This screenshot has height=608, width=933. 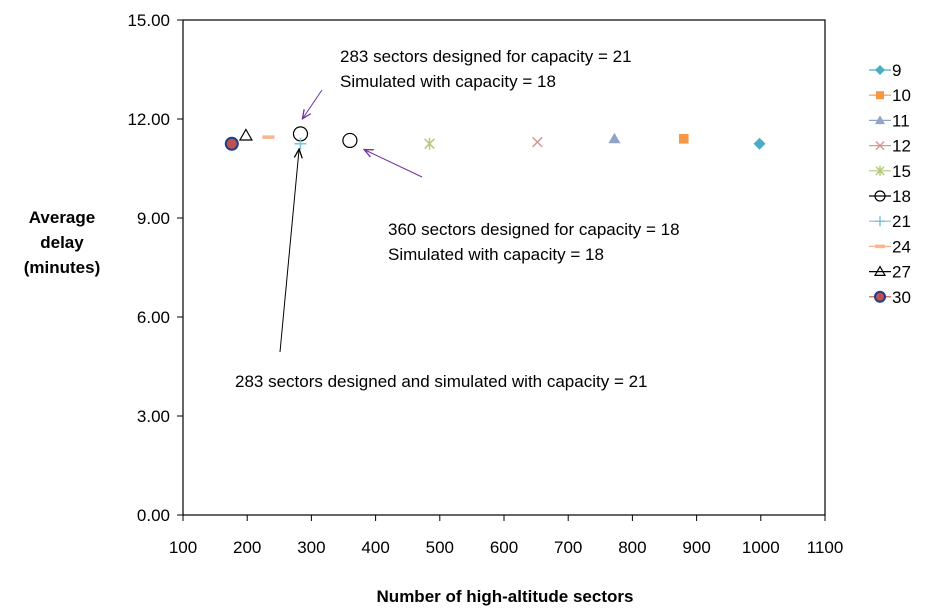 I want to click on legend-item-24: 24, so click(x=890, y=246).